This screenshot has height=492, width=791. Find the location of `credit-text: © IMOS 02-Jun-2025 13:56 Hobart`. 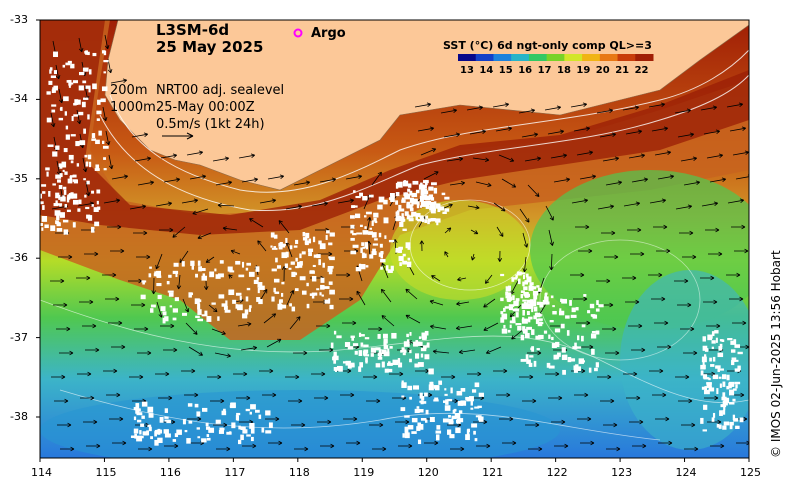

credit-text: © IMOS 02-Jun-2025 13:56 Hobart is located at coordinates (776, 354).